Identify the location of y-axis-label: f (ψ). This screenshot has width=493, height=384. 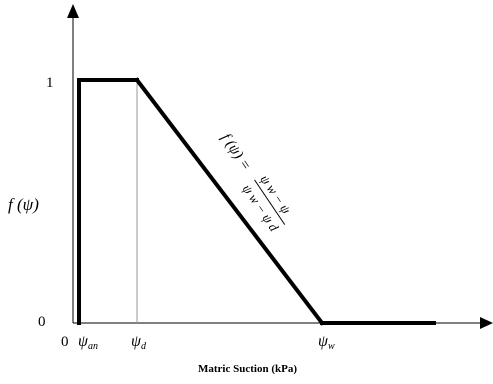
(23, 204).